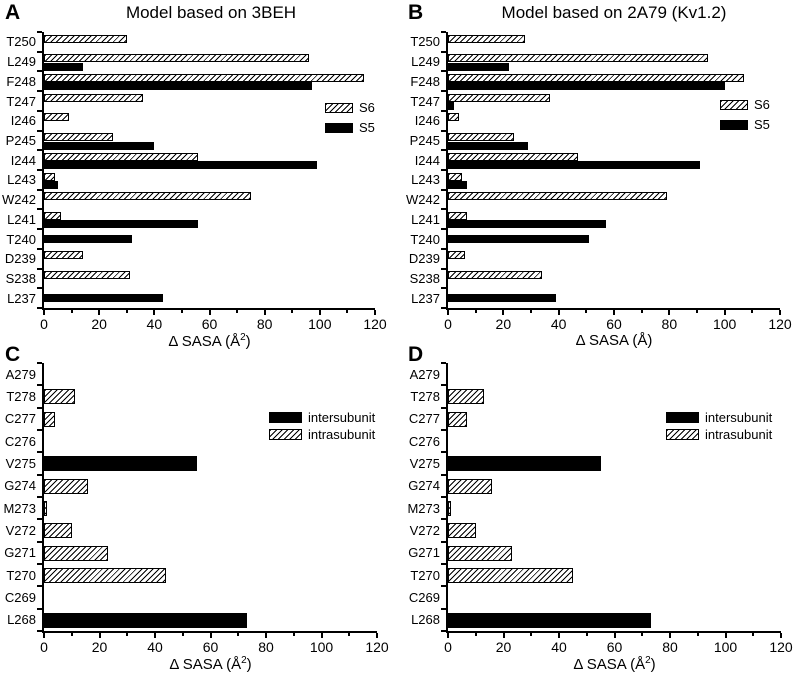 This screenshot has width=794, height=676. I want to click on panel-b-bar-T250-S6, so click(487, 38).